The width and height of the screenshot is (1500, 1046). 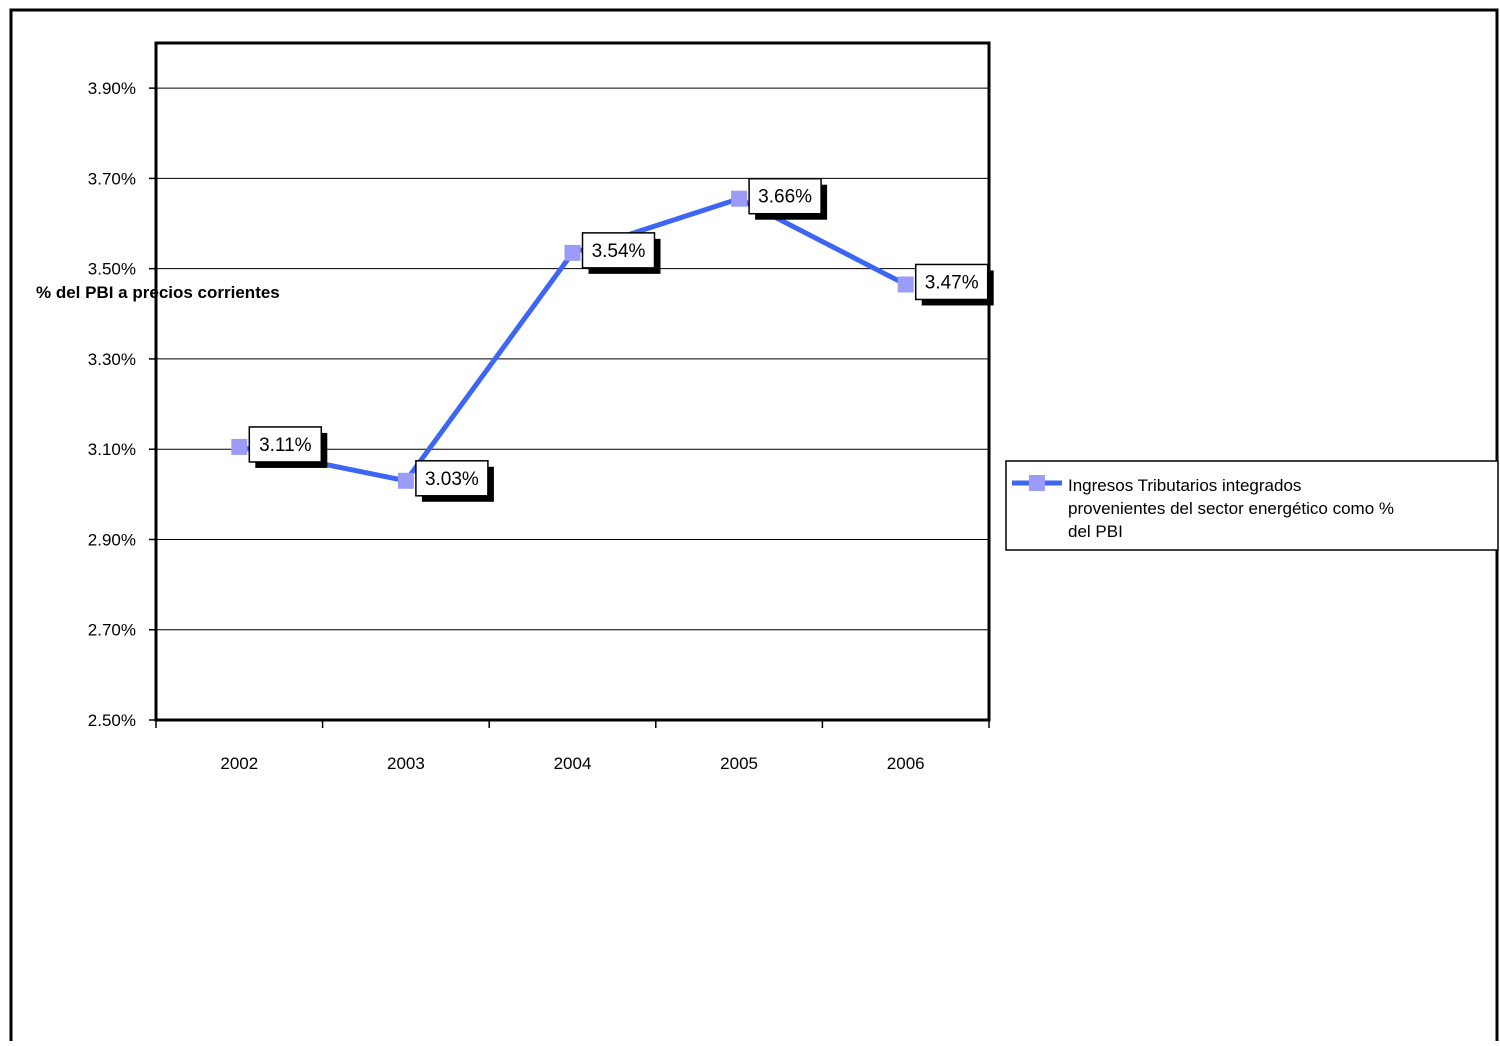 What do you see at coordinates (905, 284) in the screenshot?
I see `data-point-marker-2006` at bounding box center [905, 284].